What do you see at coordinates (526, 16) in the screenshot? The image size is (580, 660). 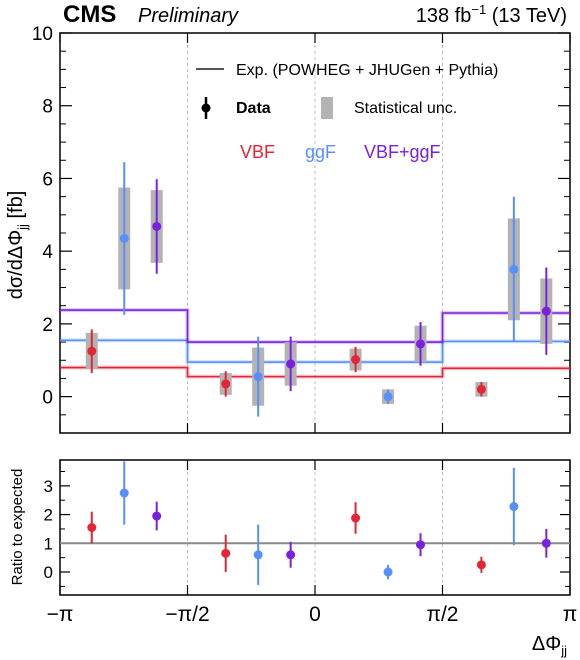 I see `energy-value: (13 TeV)` at bounding box center [526, 16].